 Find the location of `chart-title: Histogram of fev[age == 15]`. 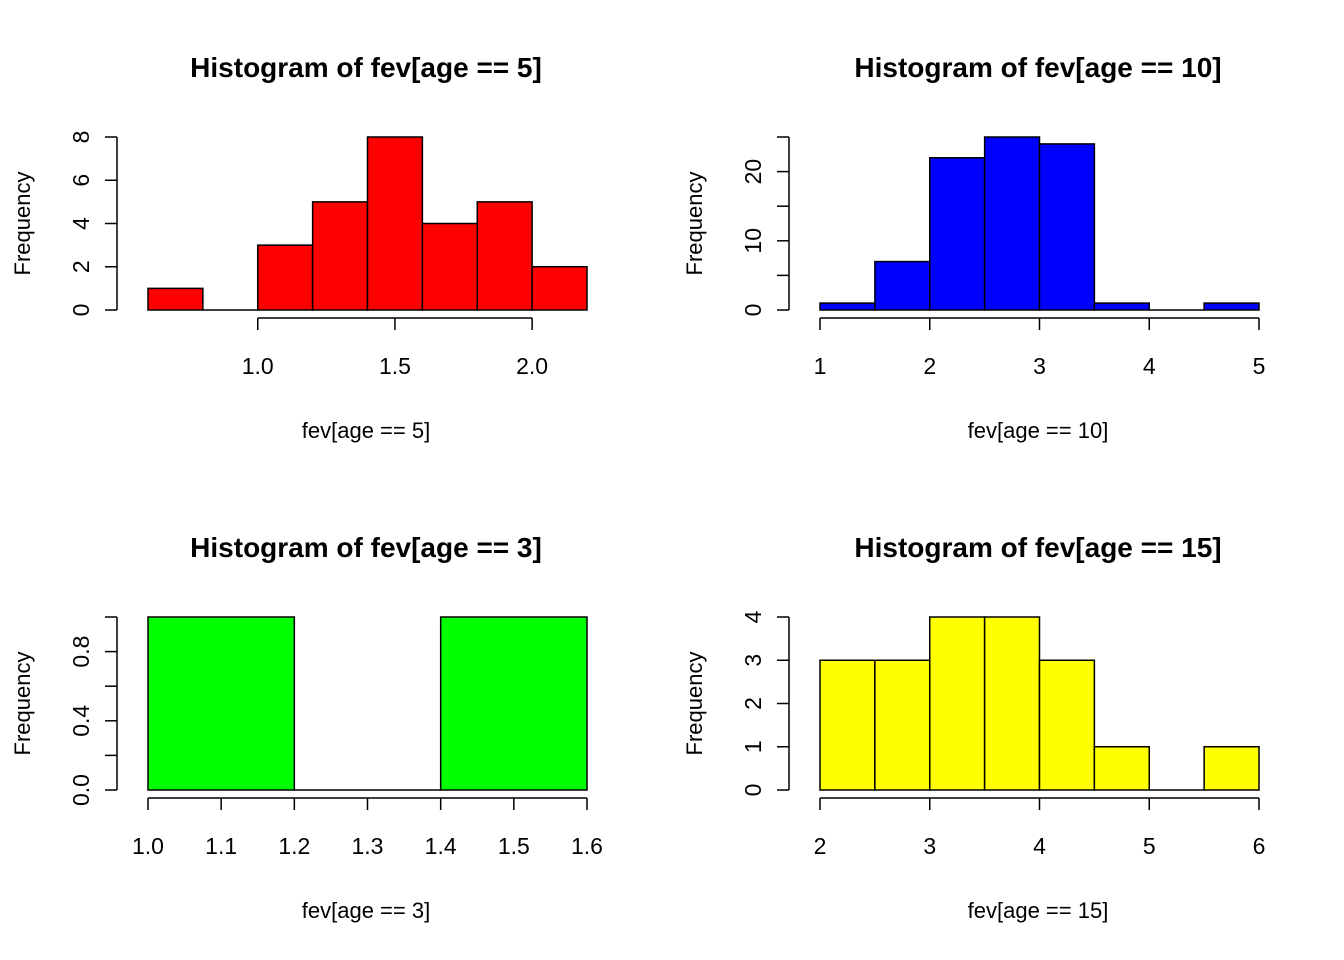

chart-title: Histogram of fev[age == 15] is located at coordinates (1037, 547).